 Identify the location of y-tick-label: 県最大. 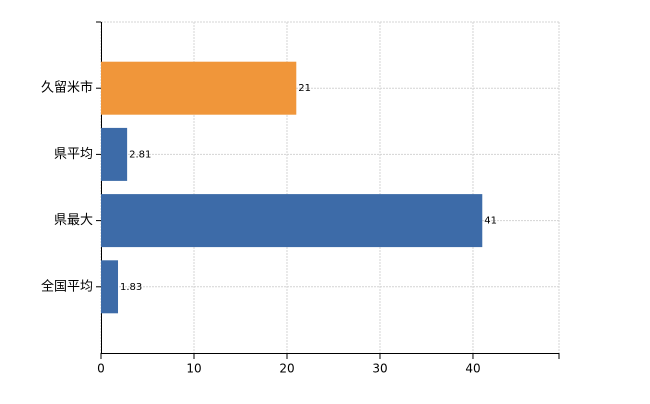
(73, 220).